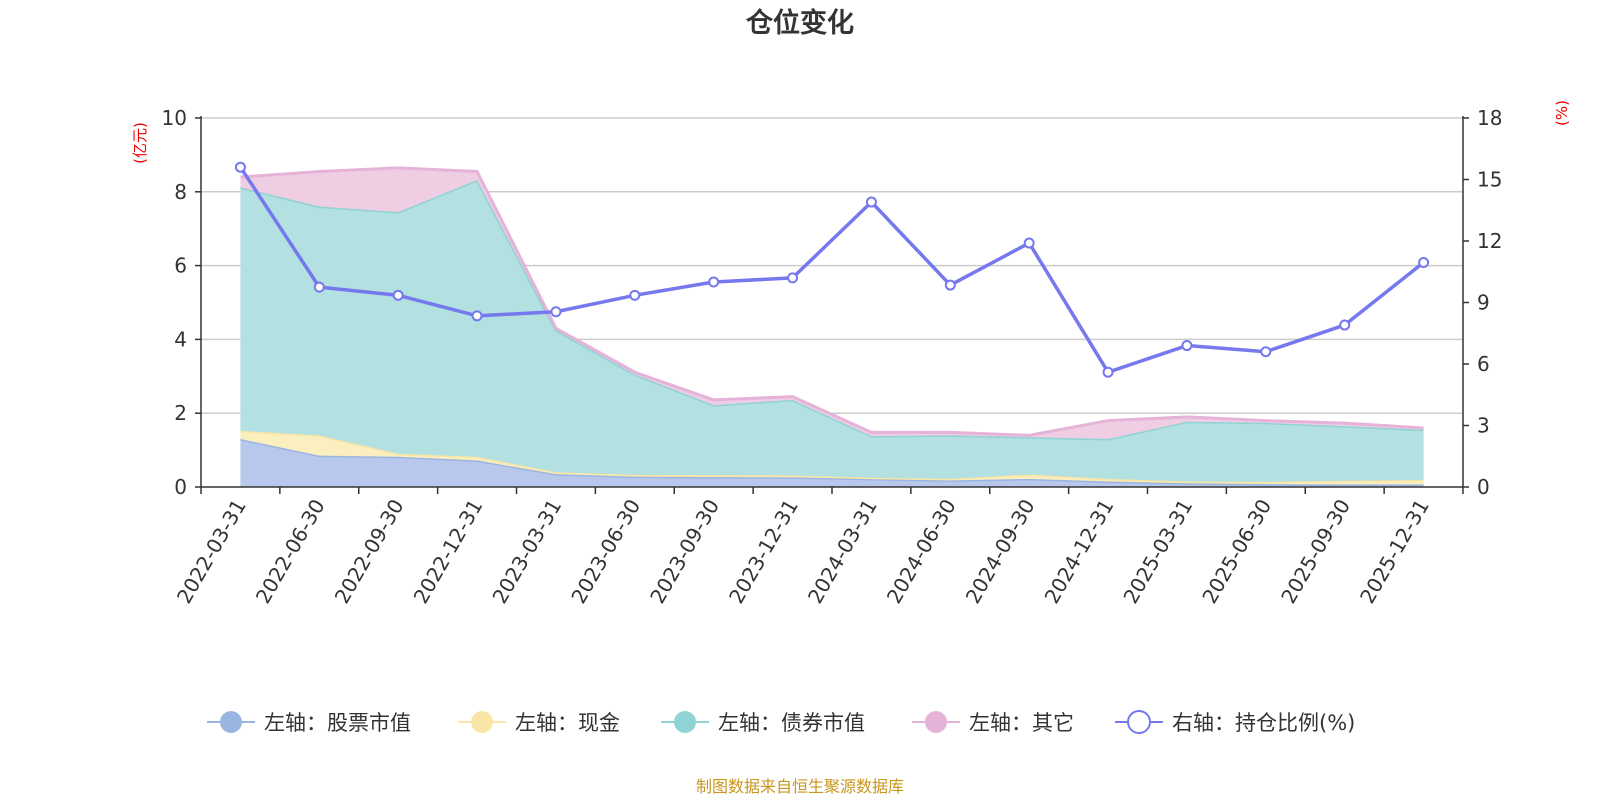 This screenshot has height=800, width=1600. I want to click on x-axis-tick-label: 2025-06-30, so click(1236, 551).